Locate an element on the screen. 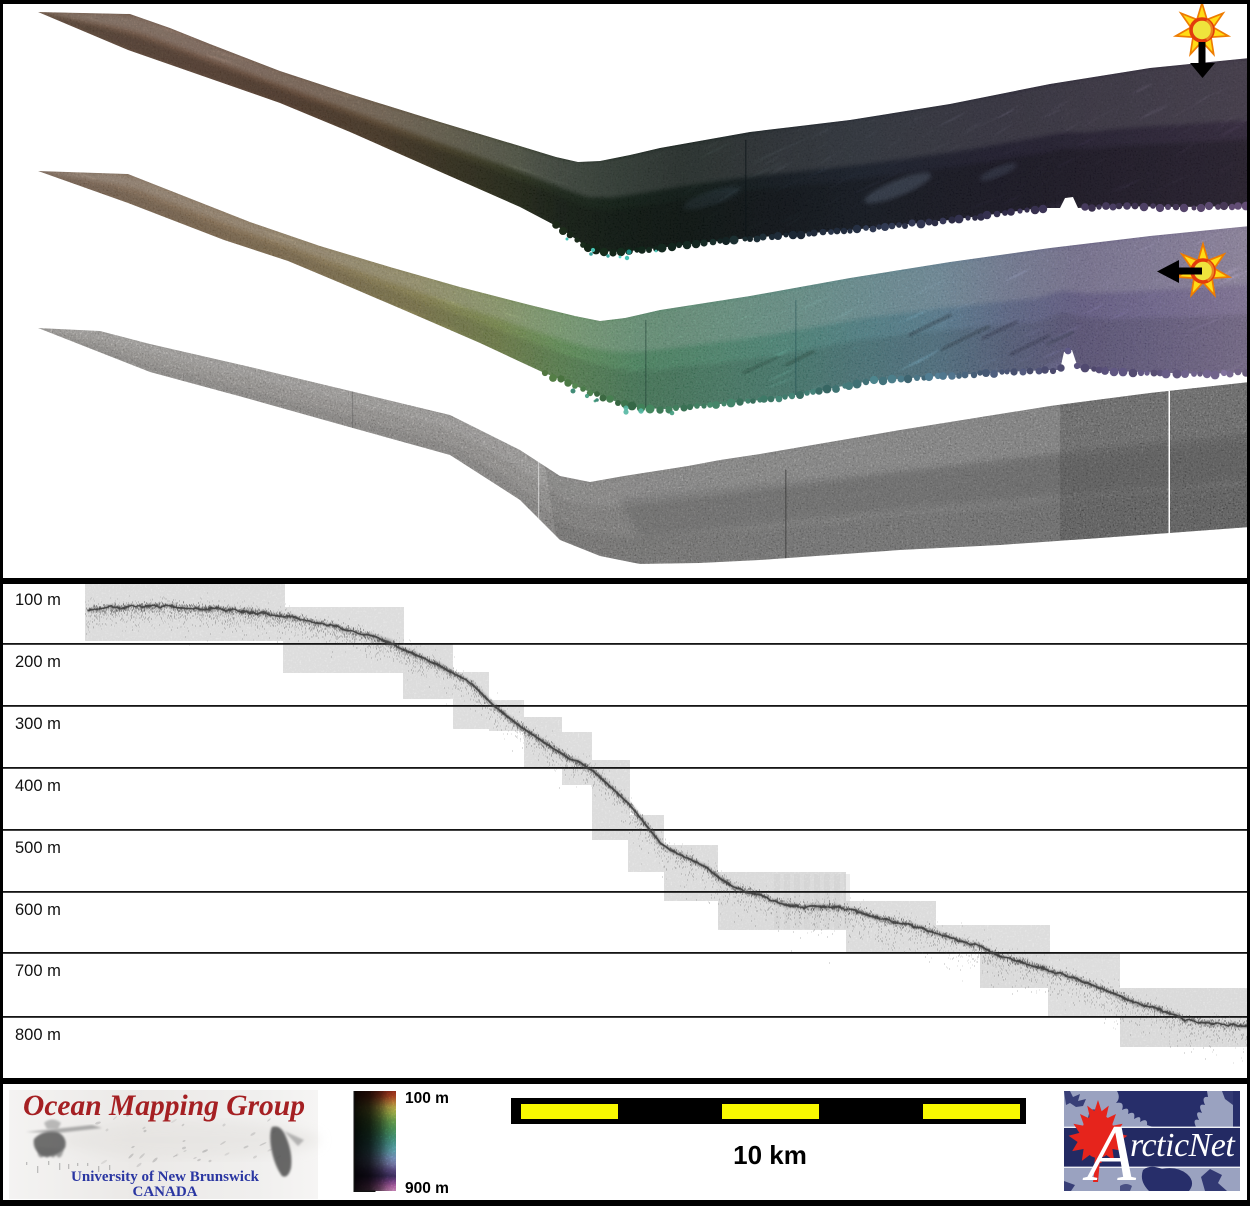 This screenshot has height=1206, width=1250. svg-text: CANADA is located at coordinates (165, 1192).